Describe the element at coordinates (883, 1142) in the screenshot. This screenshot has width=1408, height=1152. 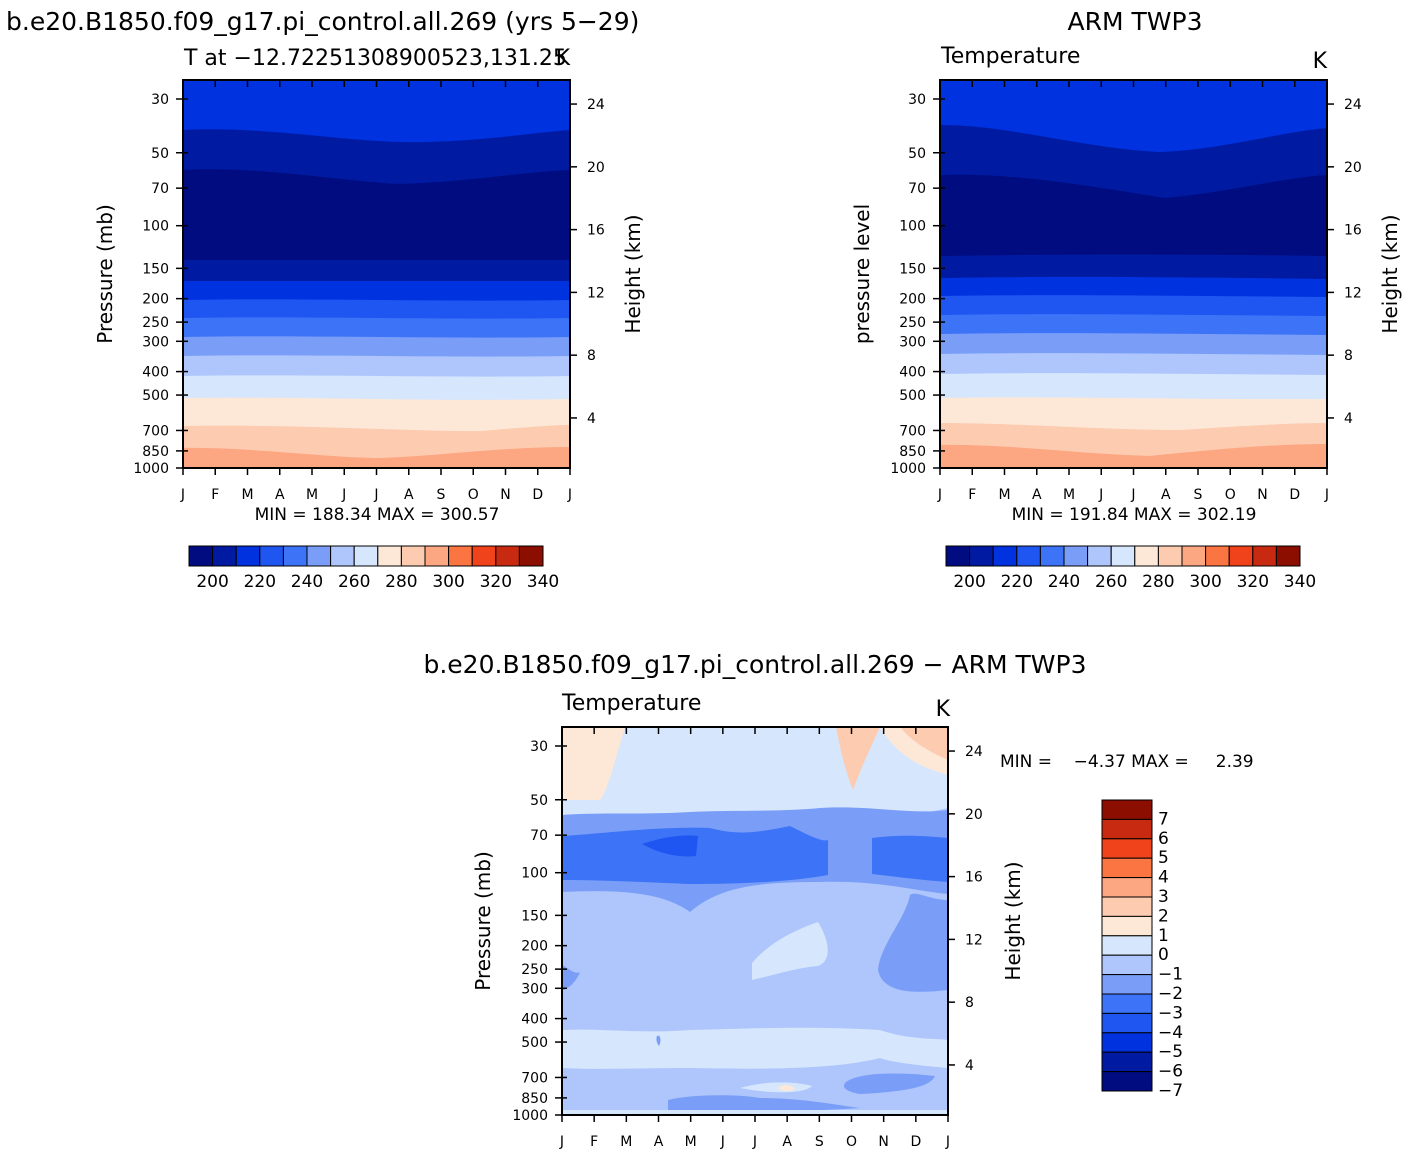
I see `x-tick-label: N` at that location.